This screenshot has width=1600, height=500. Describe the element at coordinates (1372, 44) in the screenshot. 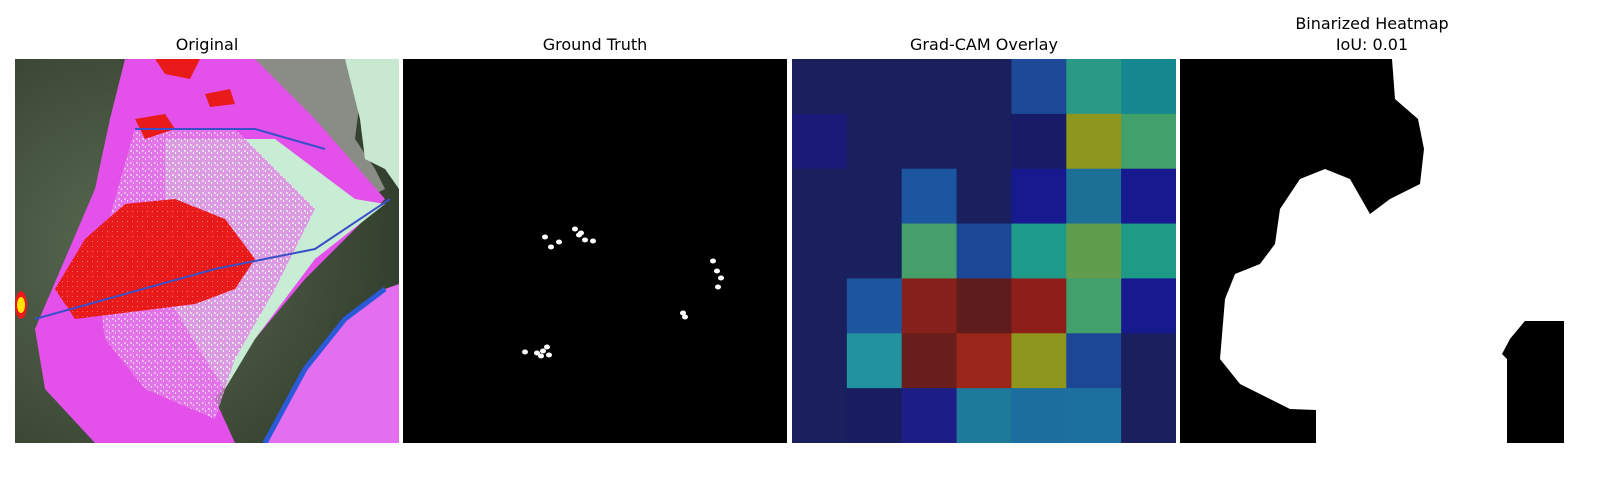

I see `iou-label: IoU: 0.01` at that location.